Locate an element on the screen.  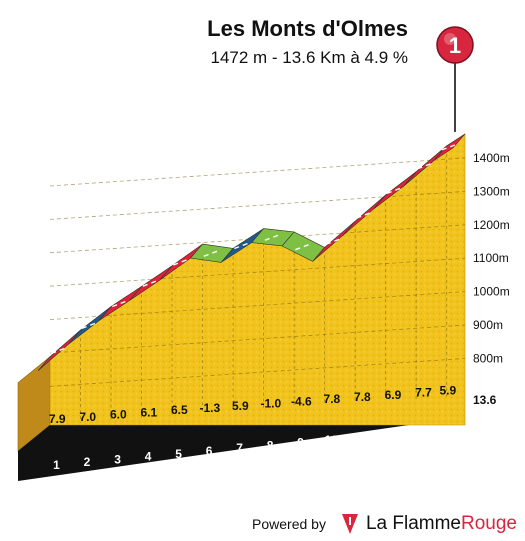
gradient-label: 6.0 is located at coordinates (118, 415).